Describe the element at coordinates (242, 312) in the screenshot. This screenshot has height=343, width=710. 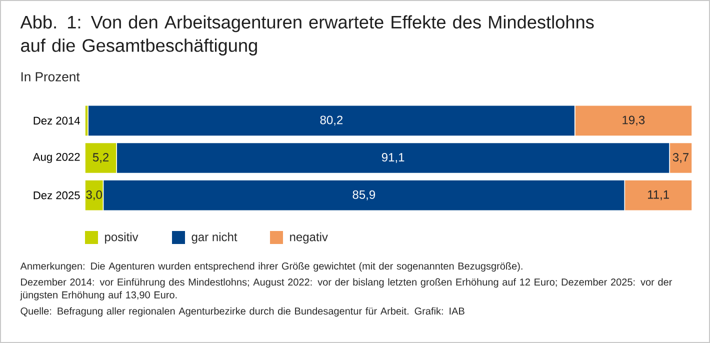
I see `source-note: Quelle: Befragung aller regionalen Agenturbezirke durch die Bundesagentur für Arbeit. Grafik: IAB` at that location.